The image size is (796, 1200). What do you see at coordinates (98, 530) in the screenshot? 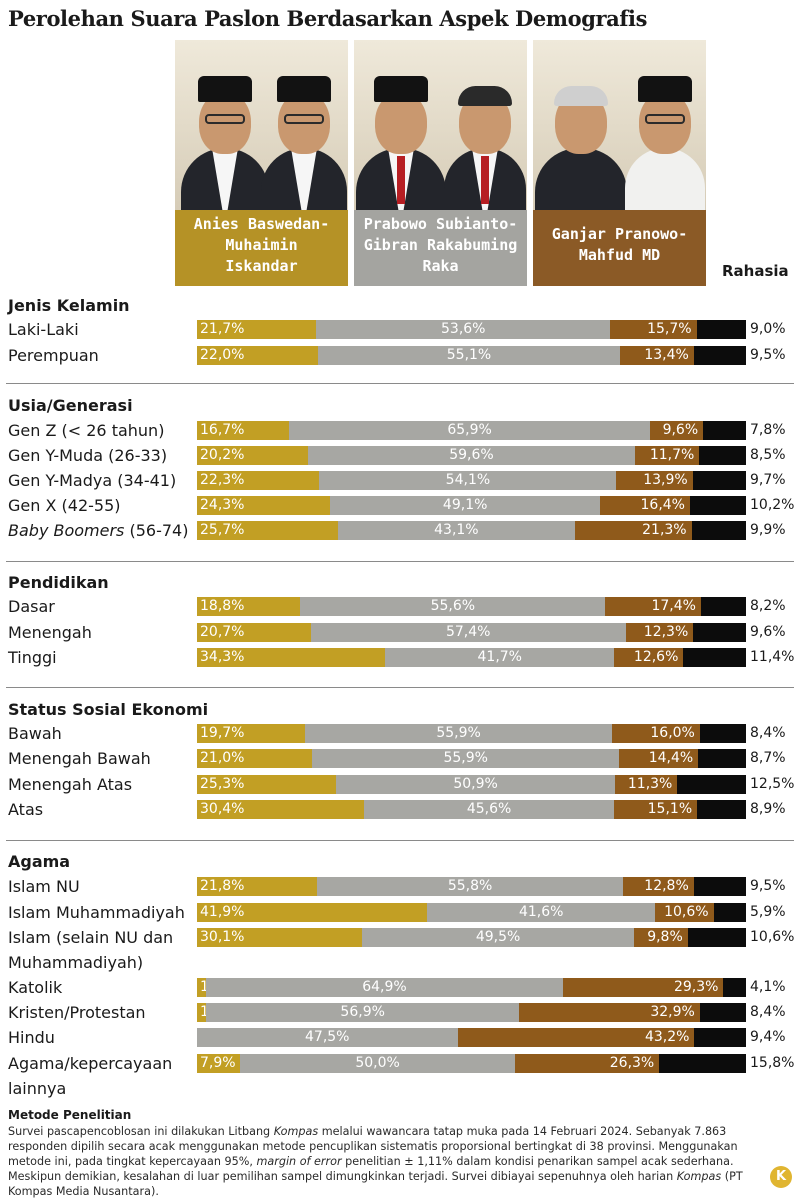
I see `row-label-baby-boomers: Baby Boomers (56-74)` at bounding box center [98, 530].